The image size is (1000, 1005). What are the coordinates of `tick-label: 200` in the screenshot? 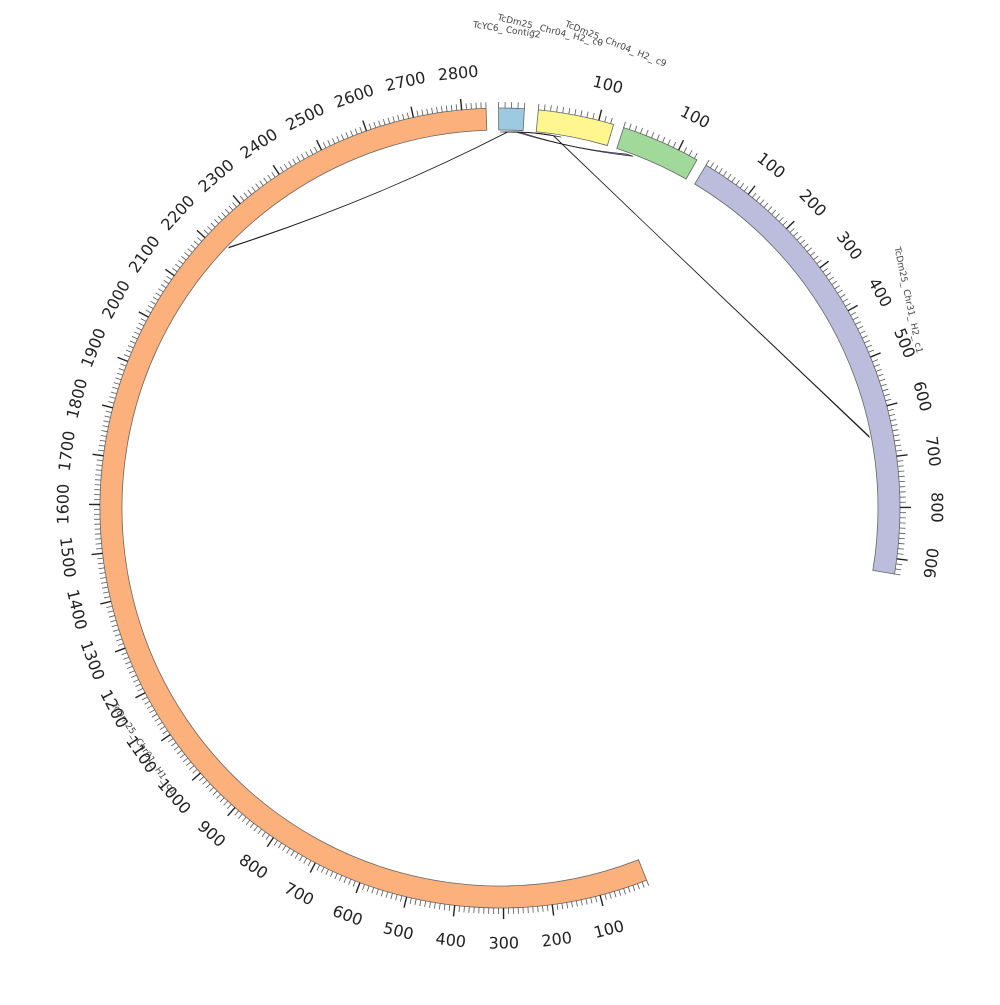 It's located at (812, 202).